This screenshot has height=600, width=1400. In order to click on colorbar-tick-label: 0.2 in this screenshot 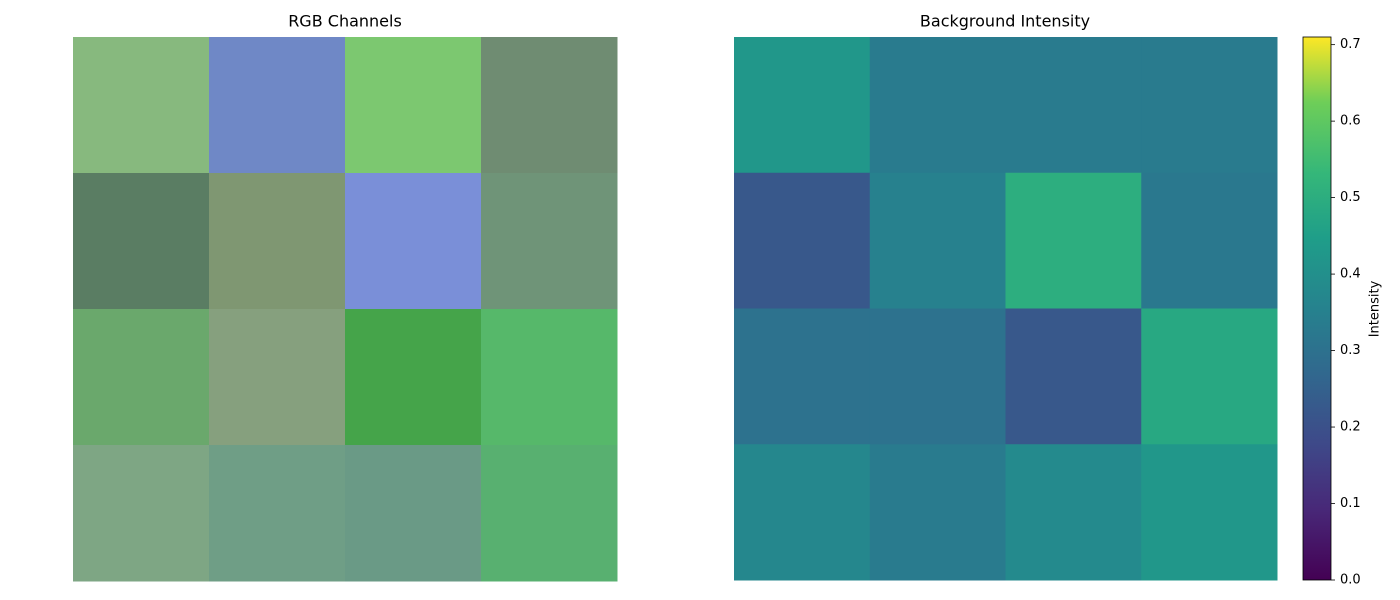, I will do `click(1350, 427)`.